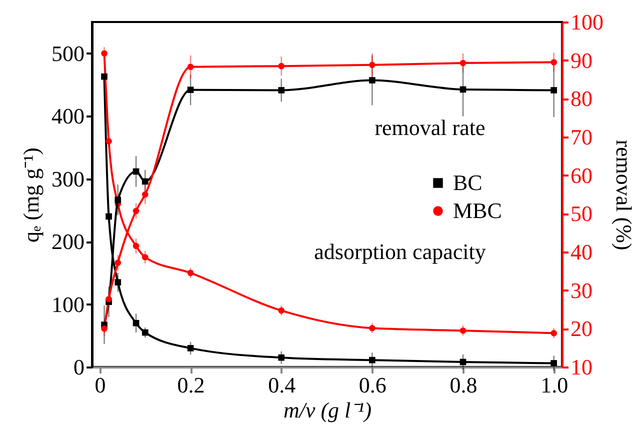 This screenshot has height=432, width=641. I want to click on x-tick-label: 0.4, so click(282, 385).